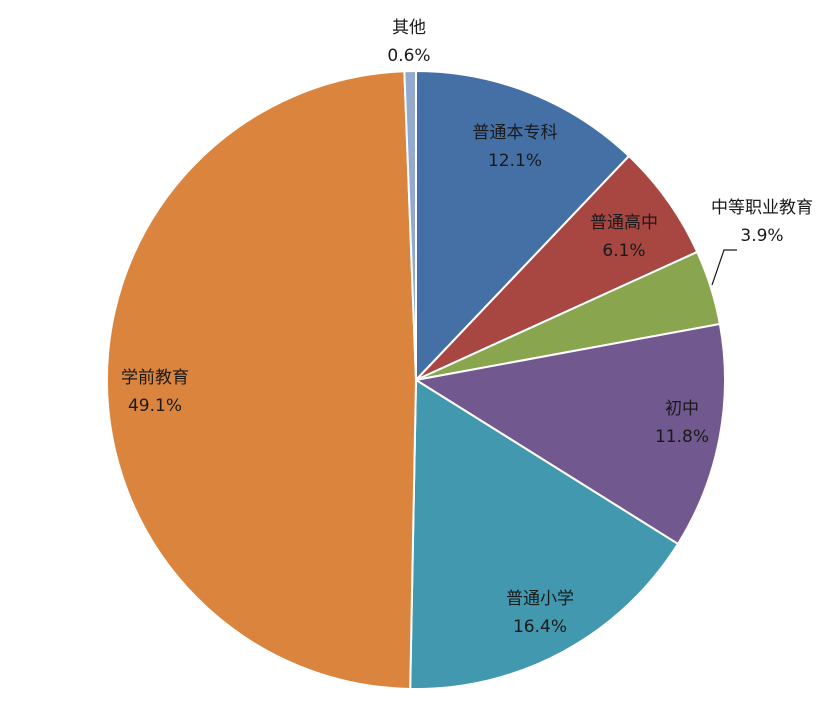 The image size is (832, 723). I want to click on slice-value-label: 11.8%, so click(682, 437).